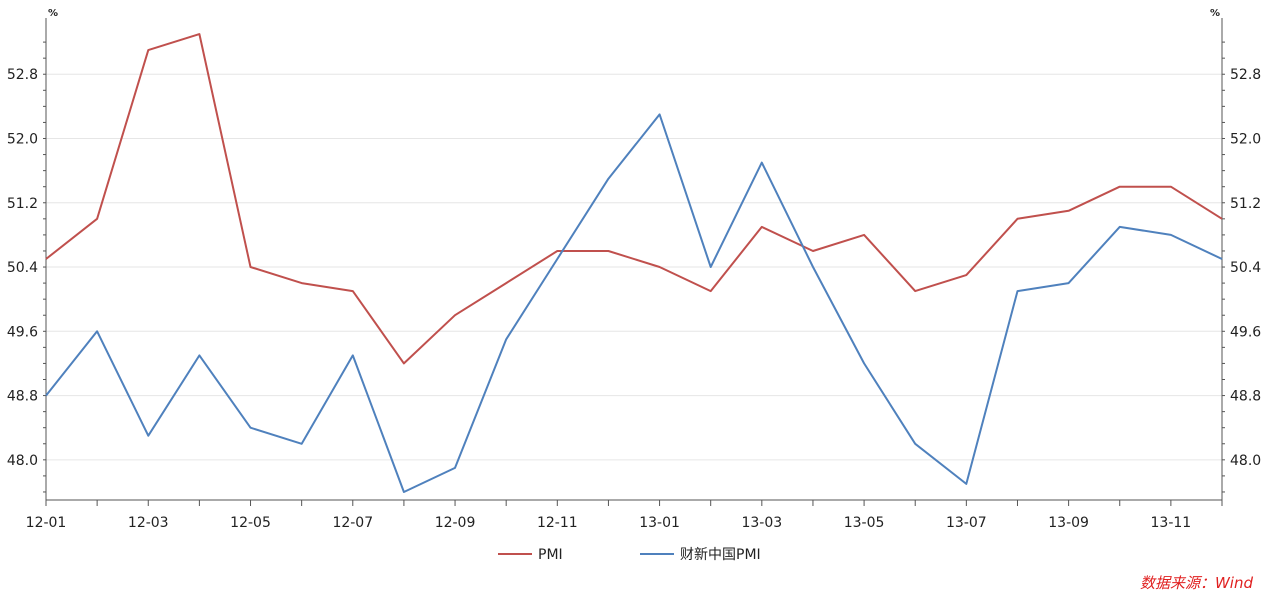 The image size is (1280, 594). What do you see at coordinates (550, 555) in the screenshot?
I see `legend-label-0: PMI` at bounding box center [550, 555].